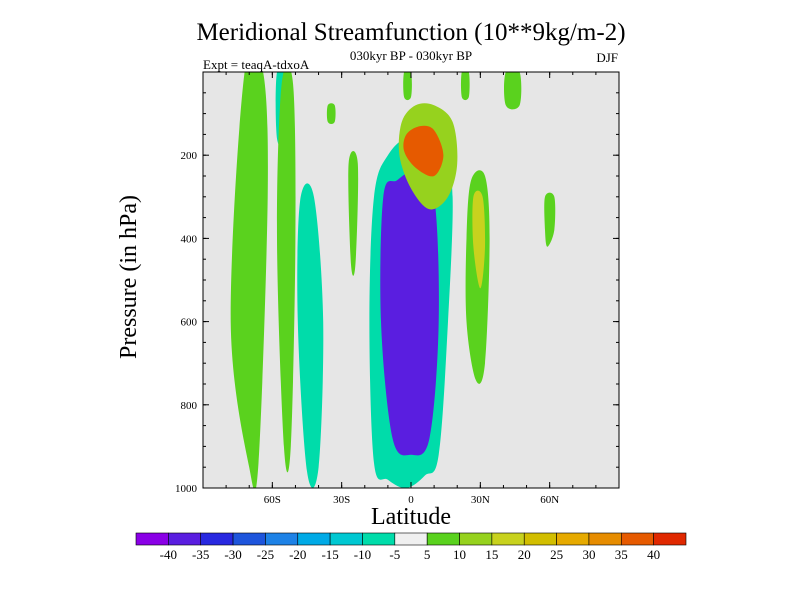 This screenshot has width=800, height=600. I want to click on colorbar-label: 35, so click(621, 554).